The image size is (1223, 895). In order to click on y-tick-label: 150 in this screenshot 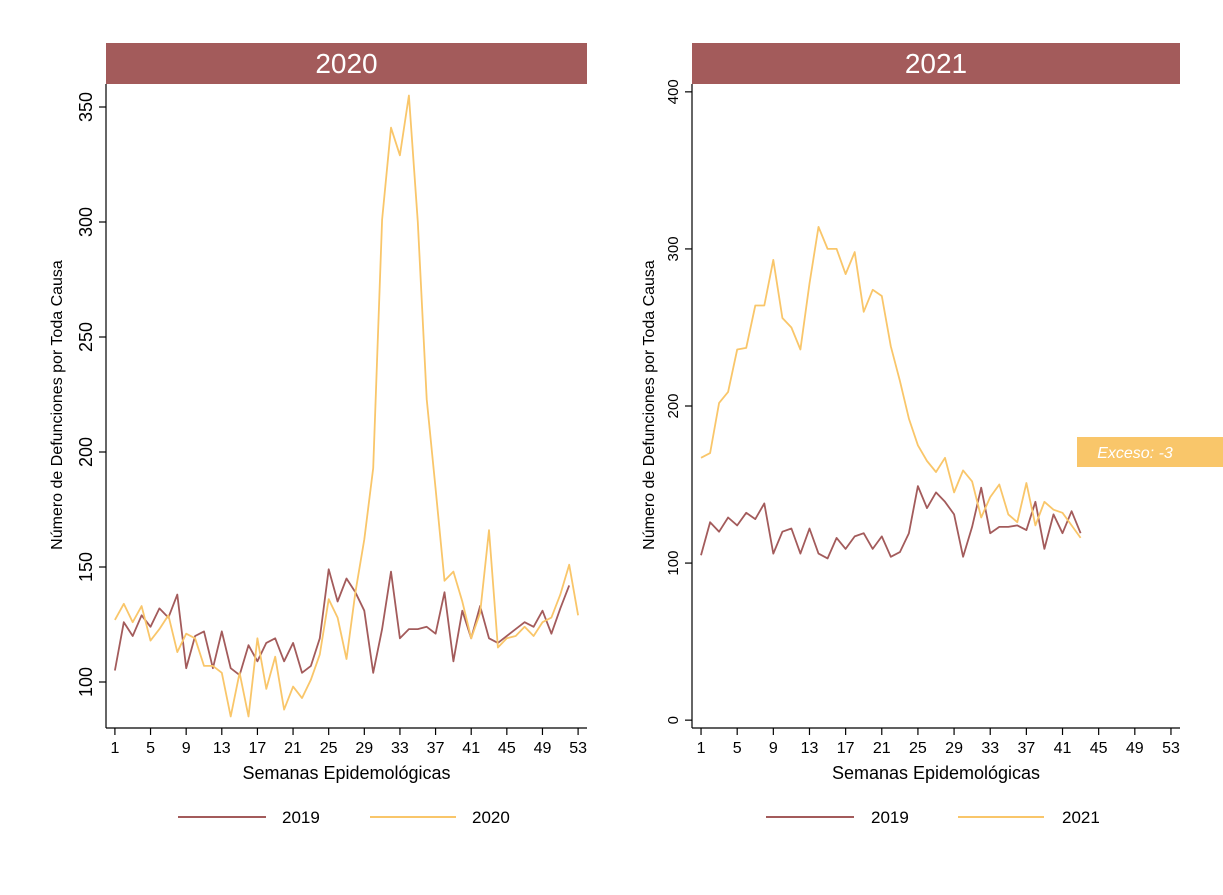, I will do `click(86, 567)`.